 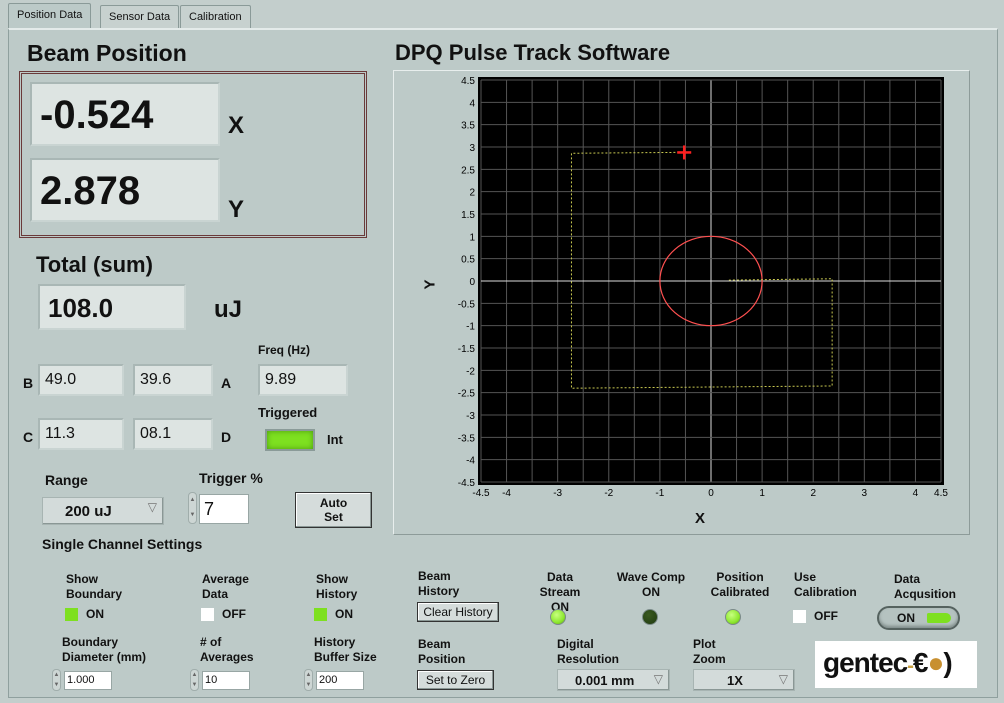 I want to click on x-tick-label: 1, so click(x=762, y=493).